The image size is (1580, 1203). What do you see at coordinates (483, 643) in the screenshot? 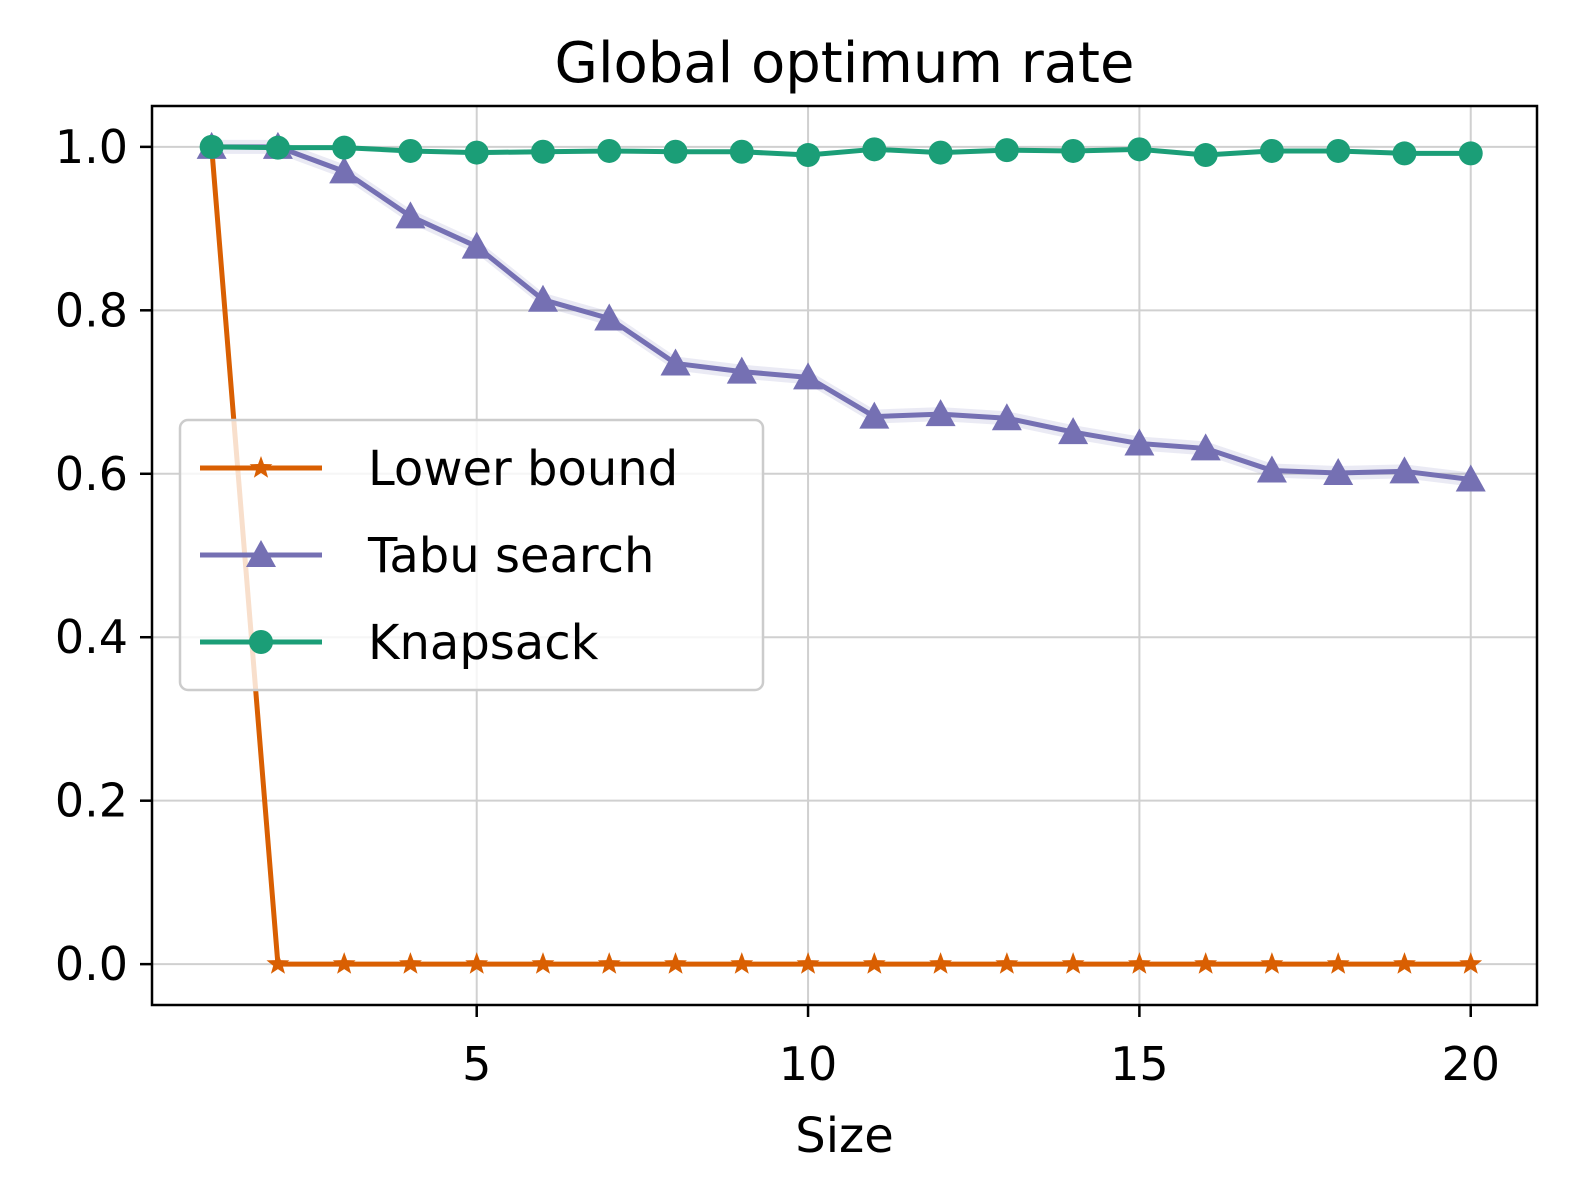
I see `legend-label: Knapsack` at bounding box center [483, 643].